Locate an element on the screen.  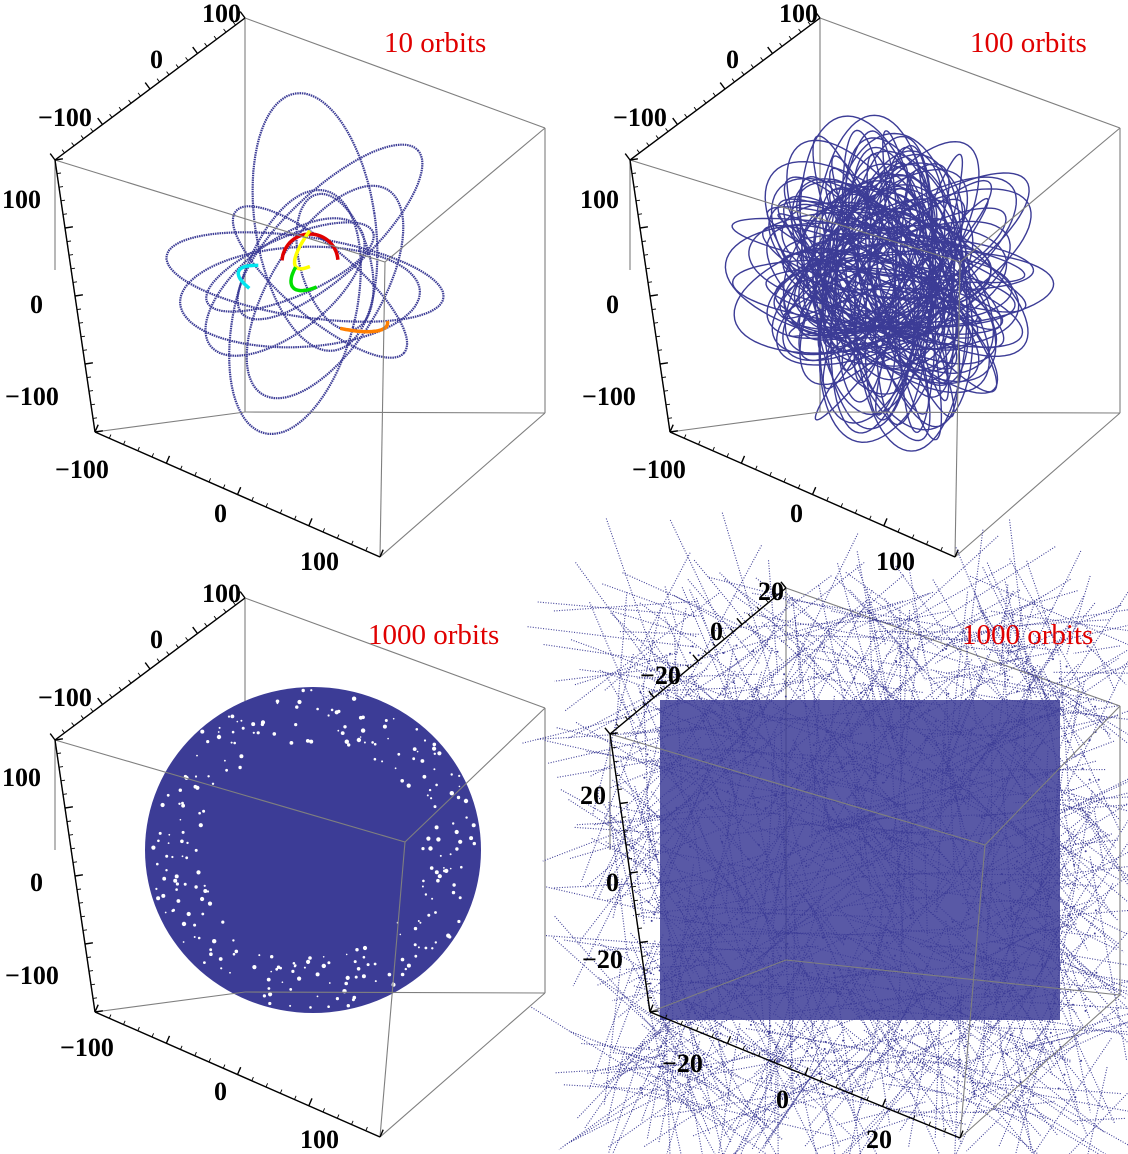
tick-marks is located at coordinates (791, 284).